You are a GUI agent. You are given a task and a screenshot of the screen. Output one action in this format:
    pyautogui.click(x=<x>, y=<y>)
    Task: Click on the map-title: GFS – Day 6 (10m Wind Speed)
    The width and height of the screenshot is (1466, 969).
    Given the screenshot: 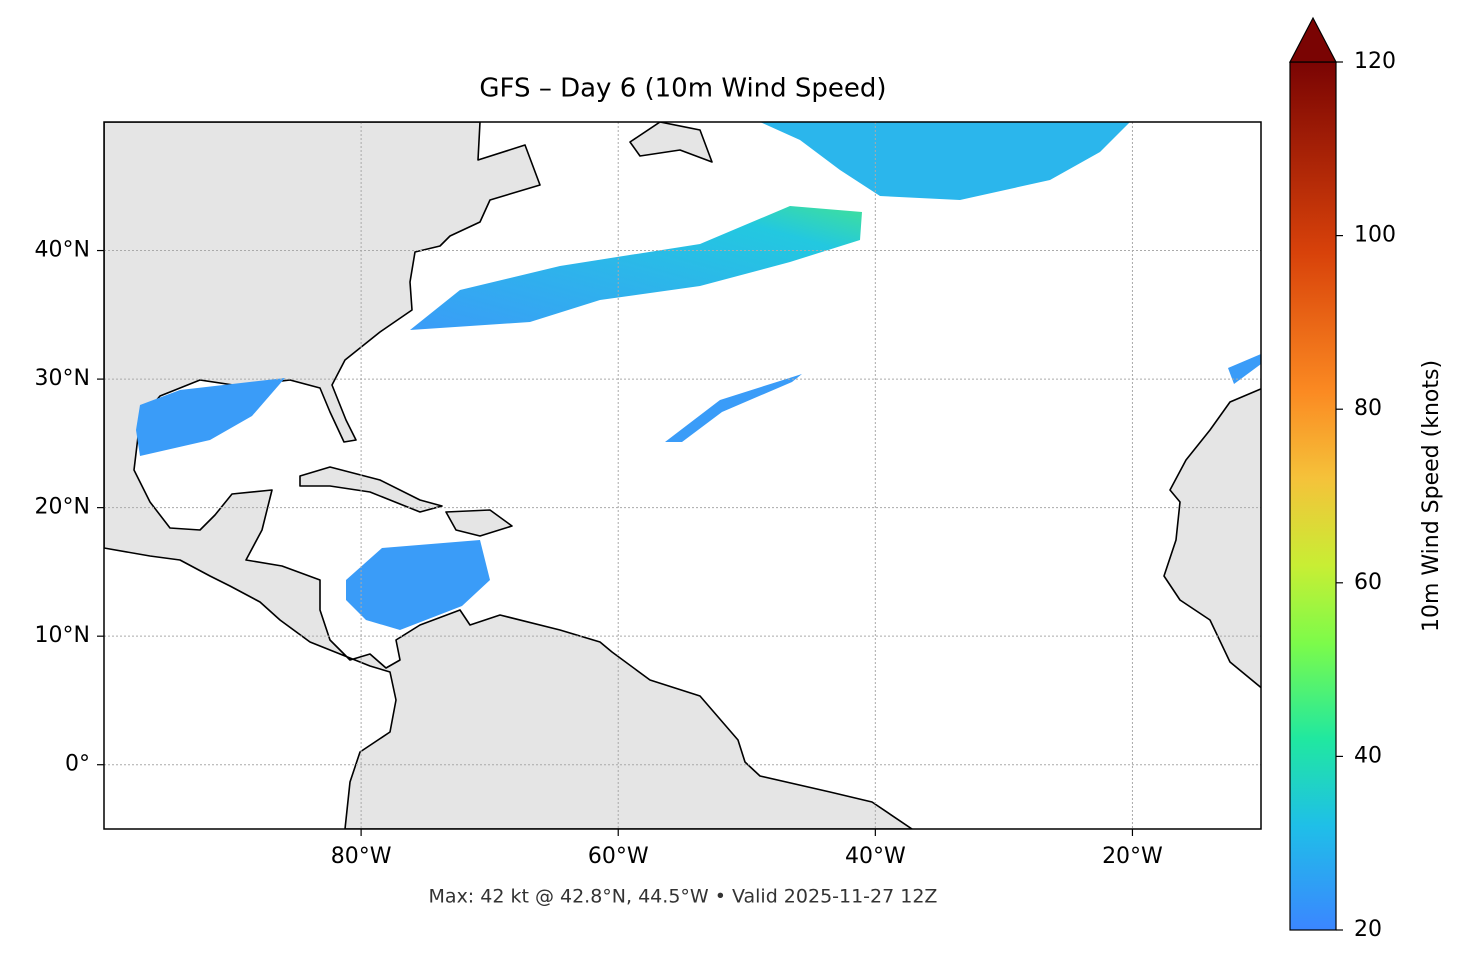 What is the action you would take?
    pyautogui.click(x=682, y=89)
    